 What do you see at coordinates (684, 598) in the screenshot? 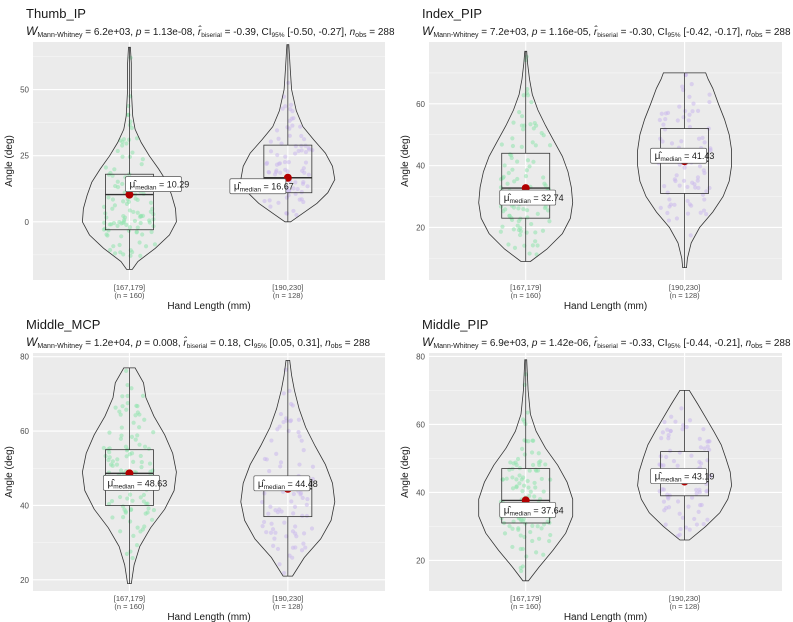
I see `x-tick-label: [190,230]` at bounding box center [684, 598].